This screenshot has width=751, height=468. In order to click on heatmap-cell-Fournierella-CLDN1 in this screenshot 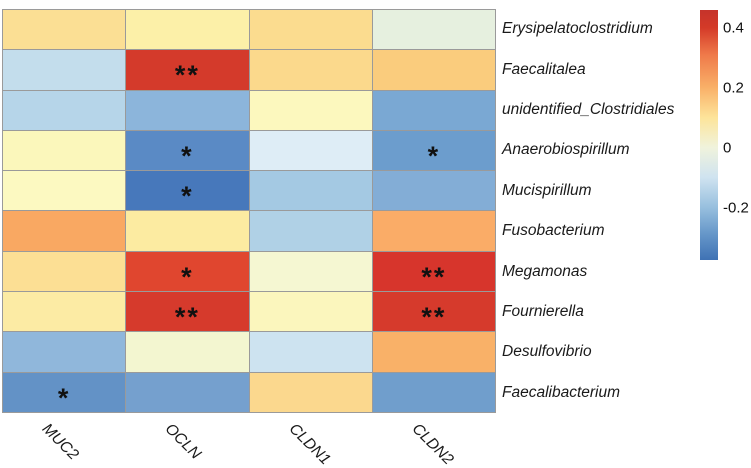, I will do `click(310, 312)`.